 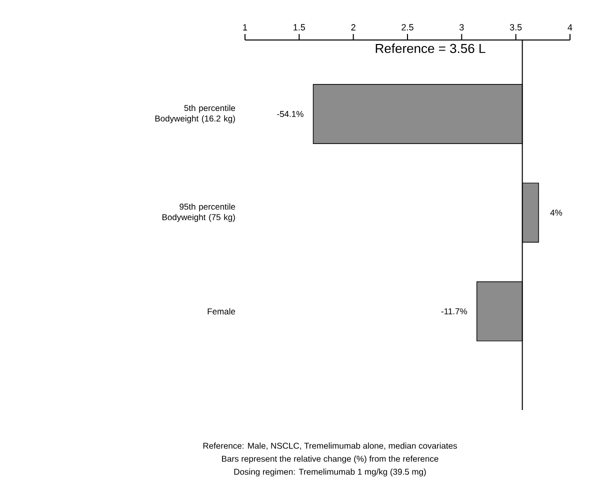 What do you see at coordinates (290, 114) in the screenshot?
I see `annotation: -54.1%` at bounding box center [290, 114].